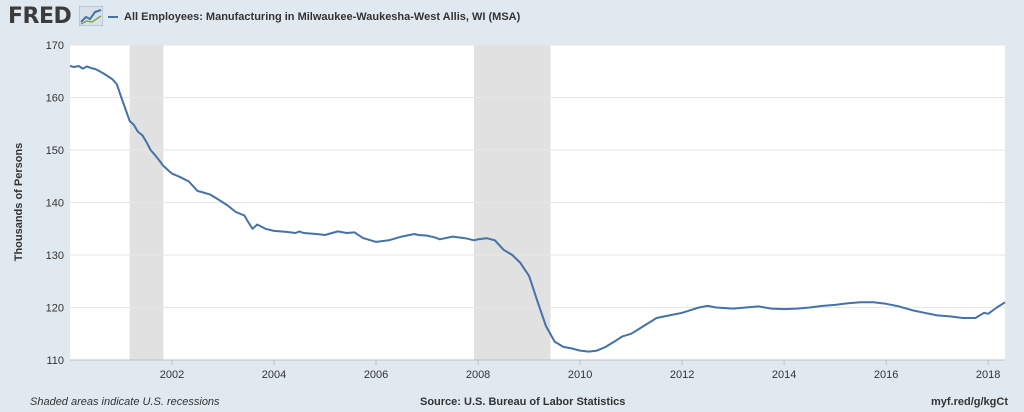  I want to click on x-tick-label-2016: 2016, so click(886, 375).